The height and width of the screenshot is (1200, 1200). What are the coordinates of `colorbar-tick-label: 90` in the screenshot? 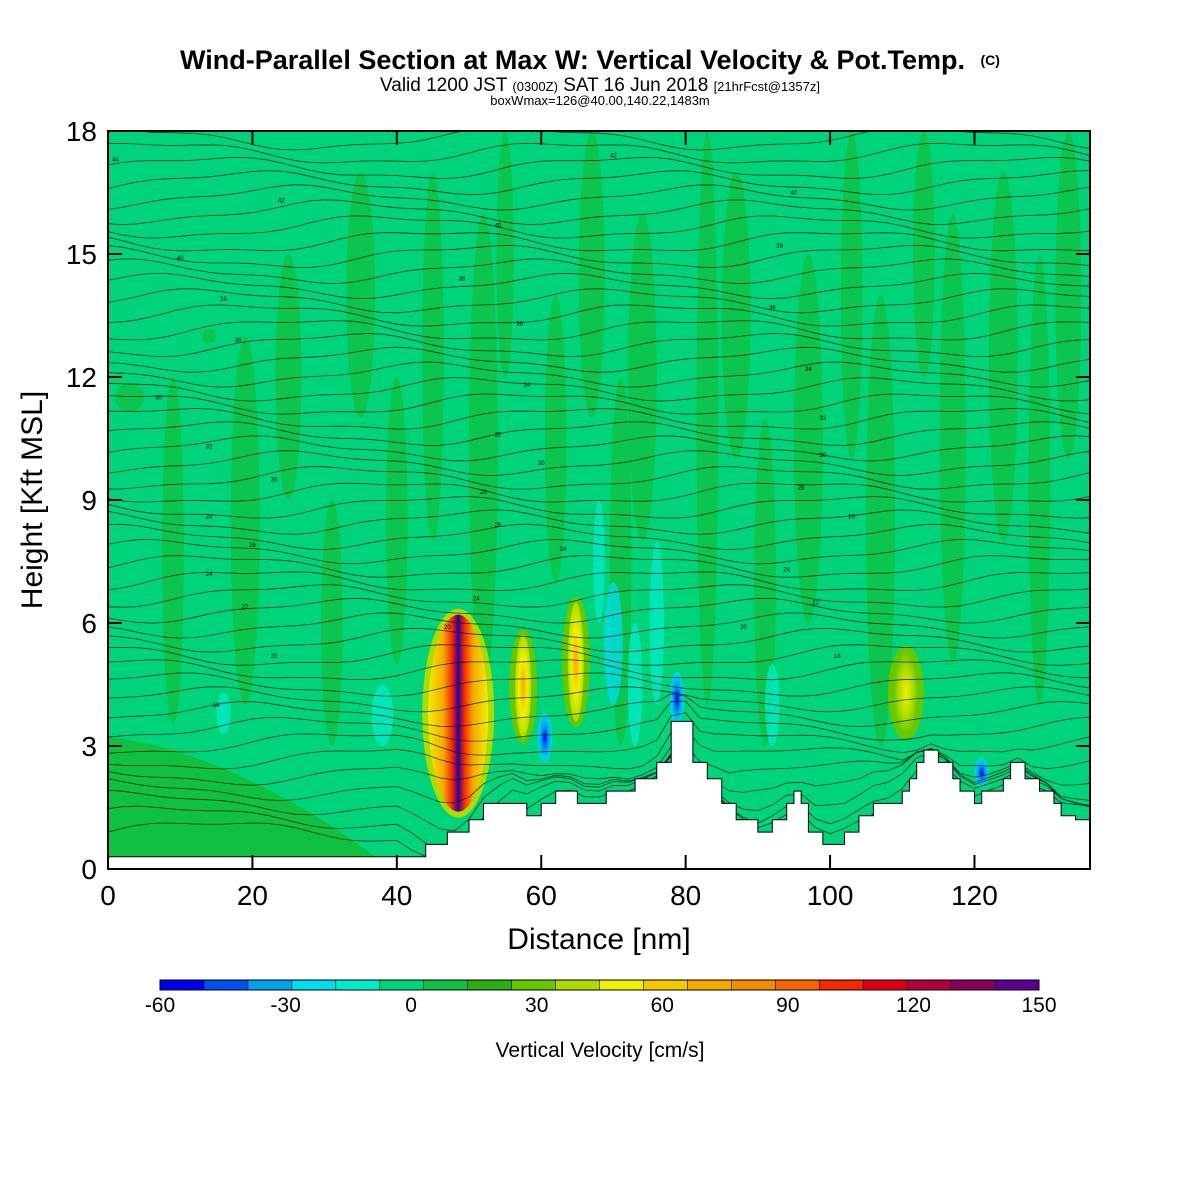 It's located at (787, 1005).